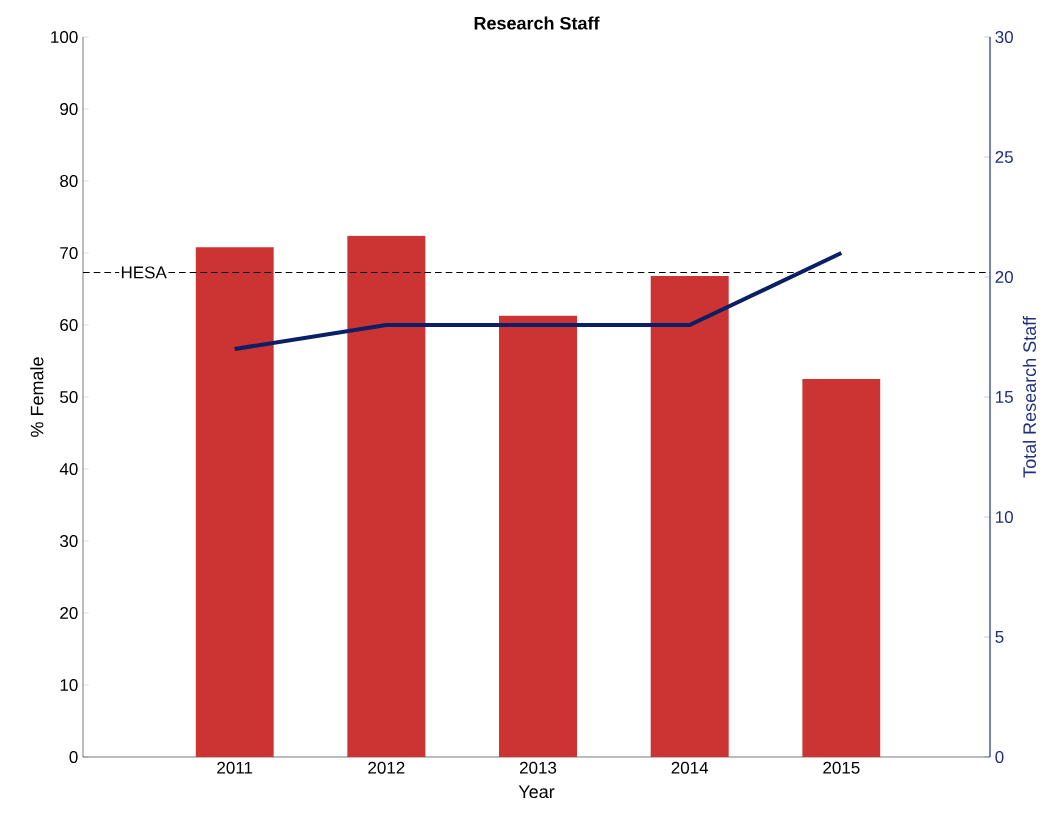 Image resolution: width=1064 pixels, height=819 pixels. What do you see at coordinates (1029, 397) in the screenshot?
I see `y2-axis-title: Total Research Staff` at bounding box center [1029, 397].